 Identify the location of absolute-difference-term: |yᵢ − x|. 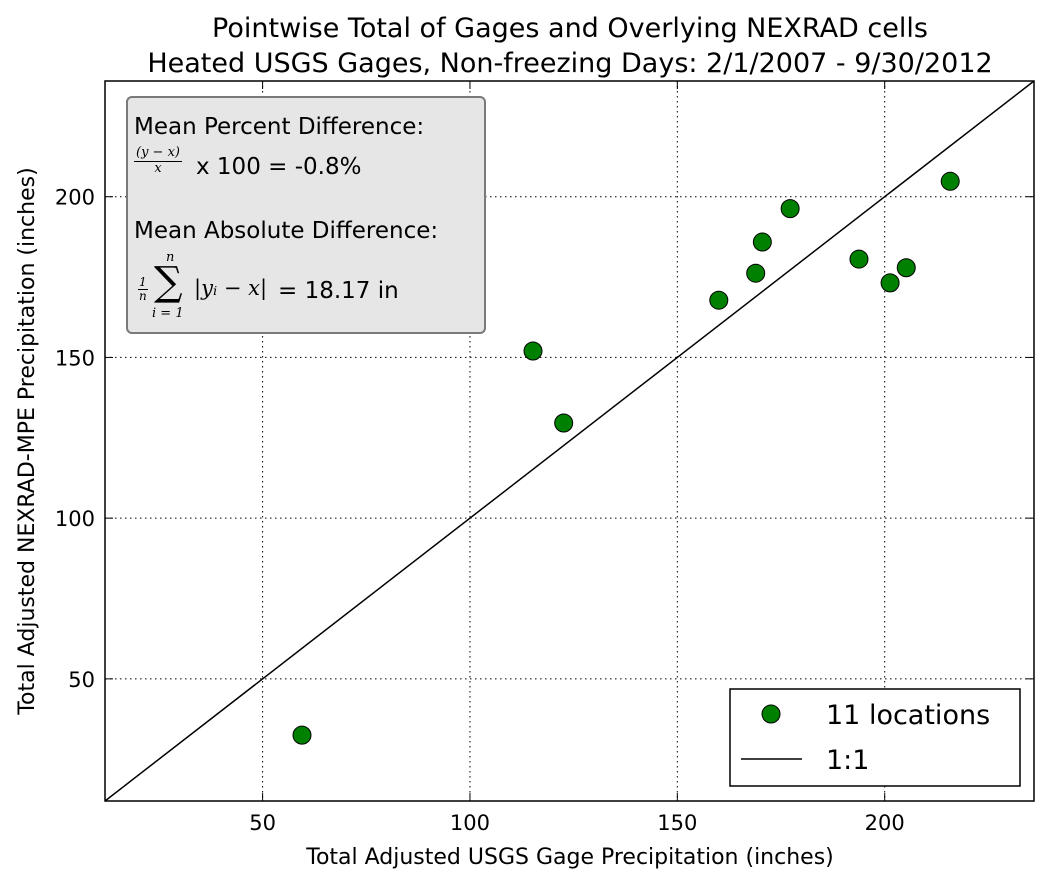
(231, 288).